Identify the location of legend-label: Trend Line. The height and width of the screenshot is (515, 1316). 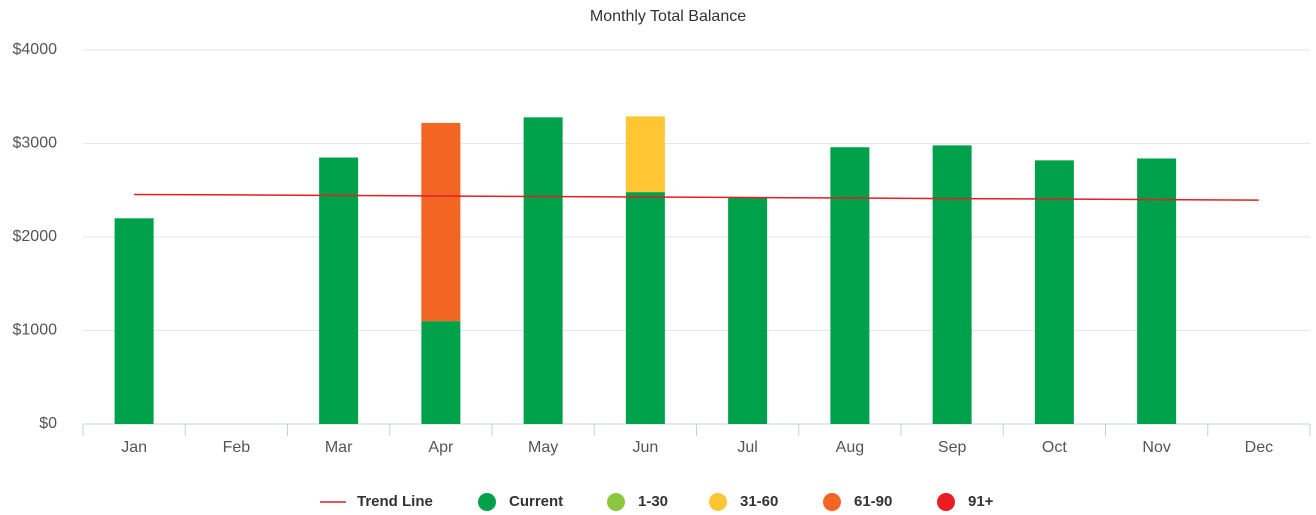
(395, 501).